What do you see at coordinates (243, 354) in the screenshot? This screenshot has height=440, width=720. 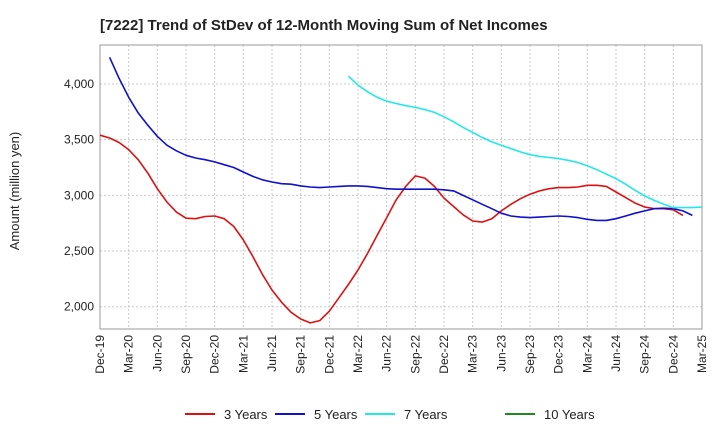 I see `x-tick-label: Mar-21` at bounding box center [243, 354].